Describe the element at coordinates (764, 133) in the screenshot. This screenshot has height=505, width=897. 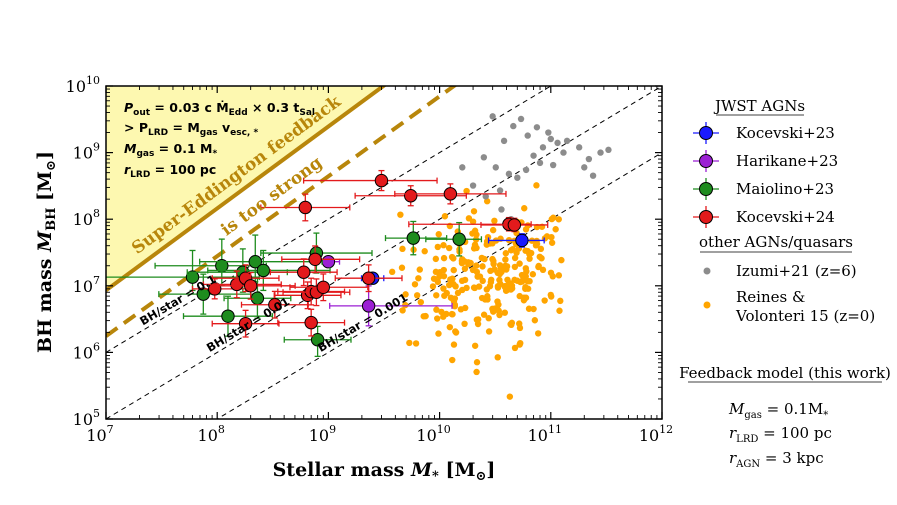
I see `legend-item-kocevski23: Kocevski+23` at that location.